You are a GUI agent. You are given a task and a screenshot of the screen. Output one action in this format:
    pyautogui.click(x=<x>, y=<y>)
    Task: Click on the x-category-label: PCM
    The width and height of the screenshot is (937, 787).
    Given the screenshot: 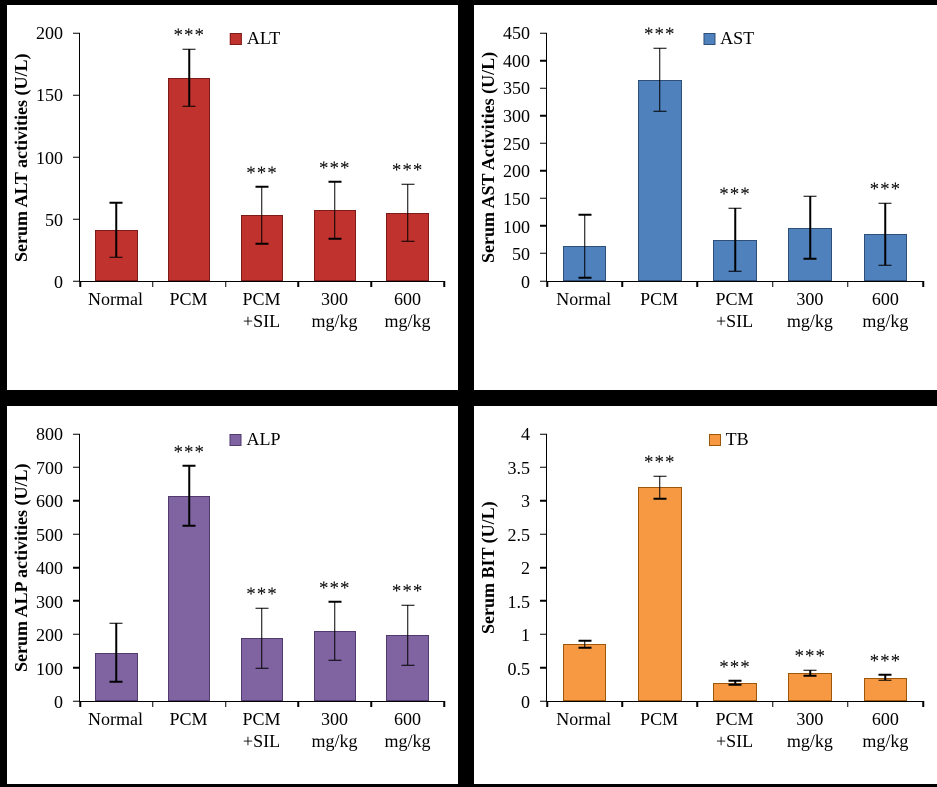 What is the action you would take?
    pyautogui.click(x=188, y=719)
    